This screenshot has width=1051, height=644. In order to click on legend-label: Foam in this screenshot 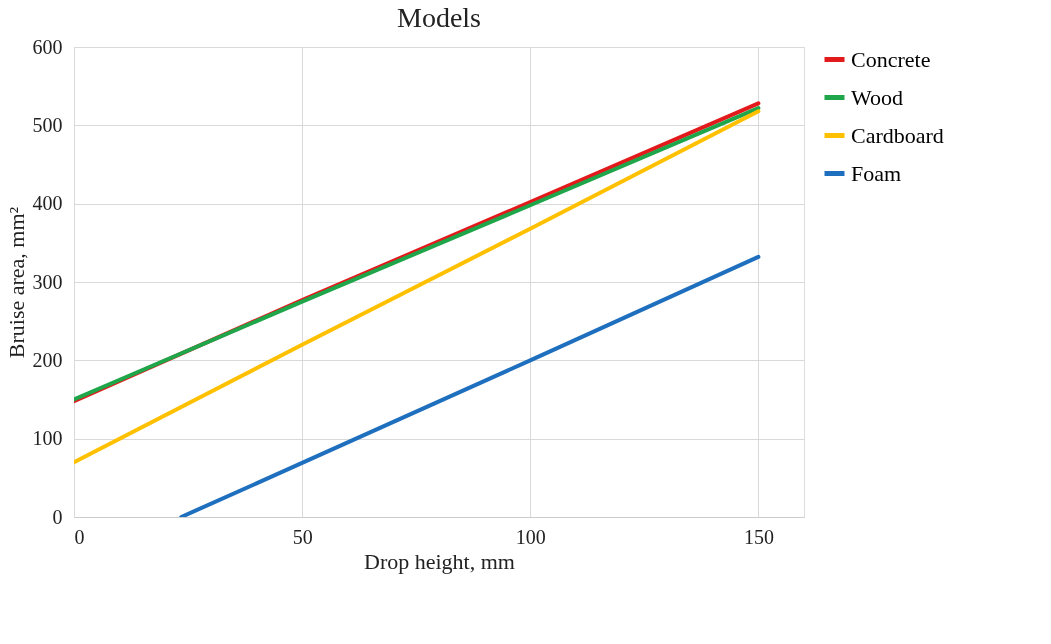, I will do `click(876, 173)`.